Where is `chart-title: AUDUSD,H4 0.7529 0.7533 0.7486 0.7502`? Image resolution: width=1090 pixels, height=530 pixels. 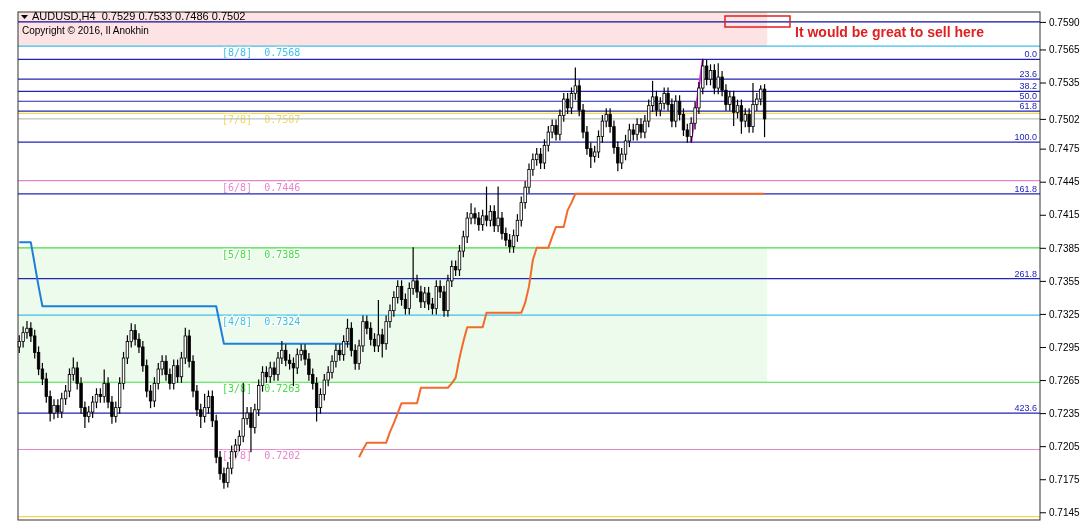
chart-title: AUDUSD,H4 0.7529 0.7533 0.7486 0.7502 is located at coordinates (139, 16).